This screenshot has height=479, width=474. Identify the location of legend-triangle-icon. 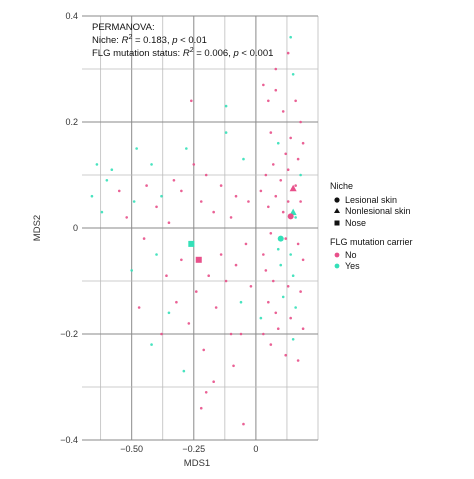
(337, 210).